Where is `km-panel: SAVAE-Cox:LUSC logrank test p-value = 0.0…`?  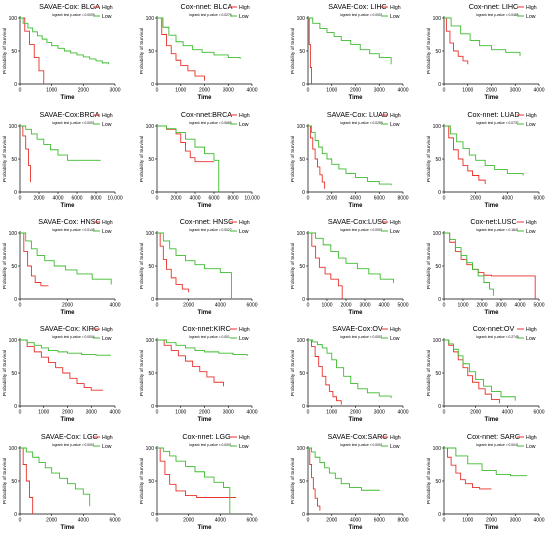 km-panel: SAVAE-Cox:LUSC logrank test p-value = 0.0… is located at coordinates (349, 266).